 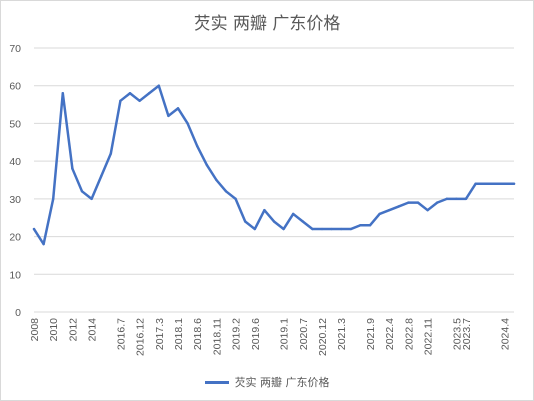 What do you see at coordinates (256, 334) in the screenshot?
I see `x-tick-label: 2019.6` at bounding box center [256, 334].